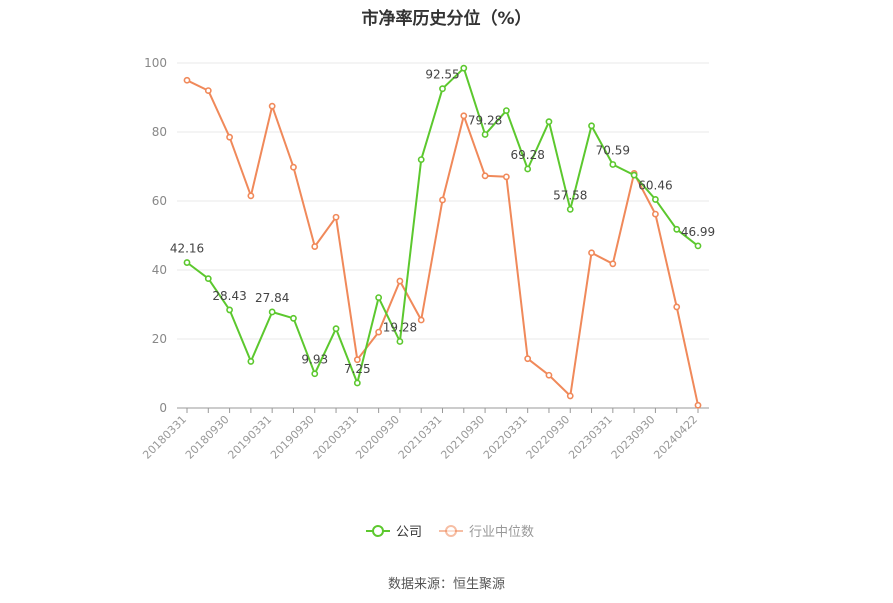 The width and height of the screenshot is (893, 603). Describe the element at coordinates (633, 437) in the screenshot. I see `x-tick-label: 20230930` at that location.